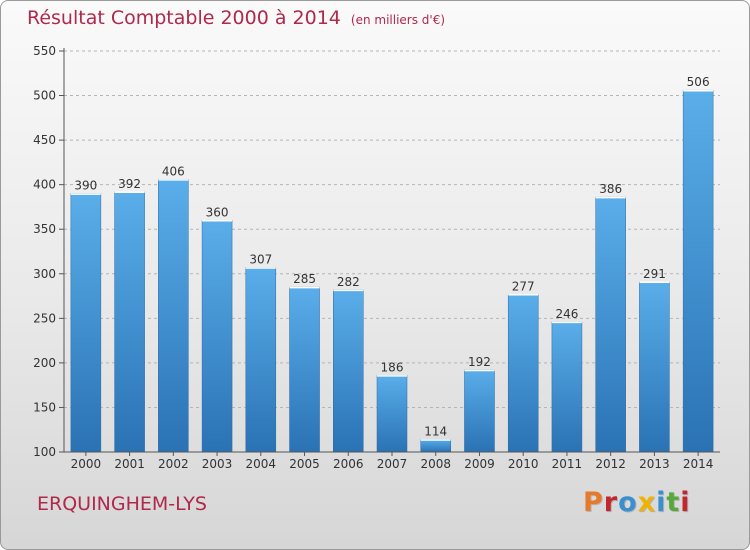 The width and height of the screenshot is (750, 550). I want to click on bar-value-label: 406, so click(173, 171).